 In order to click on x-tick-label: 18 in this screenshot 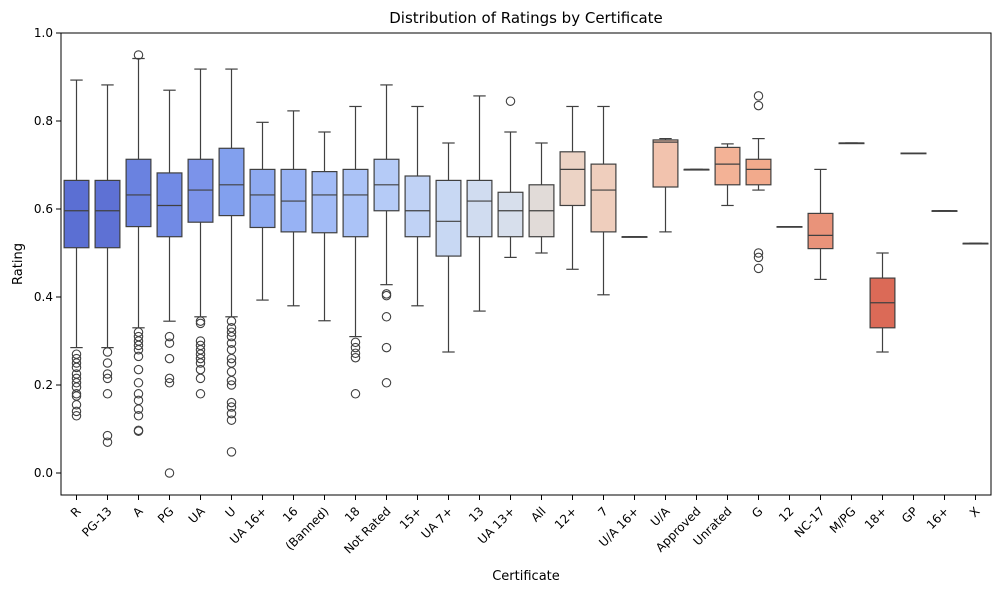, I will do `click(352, 514)`.